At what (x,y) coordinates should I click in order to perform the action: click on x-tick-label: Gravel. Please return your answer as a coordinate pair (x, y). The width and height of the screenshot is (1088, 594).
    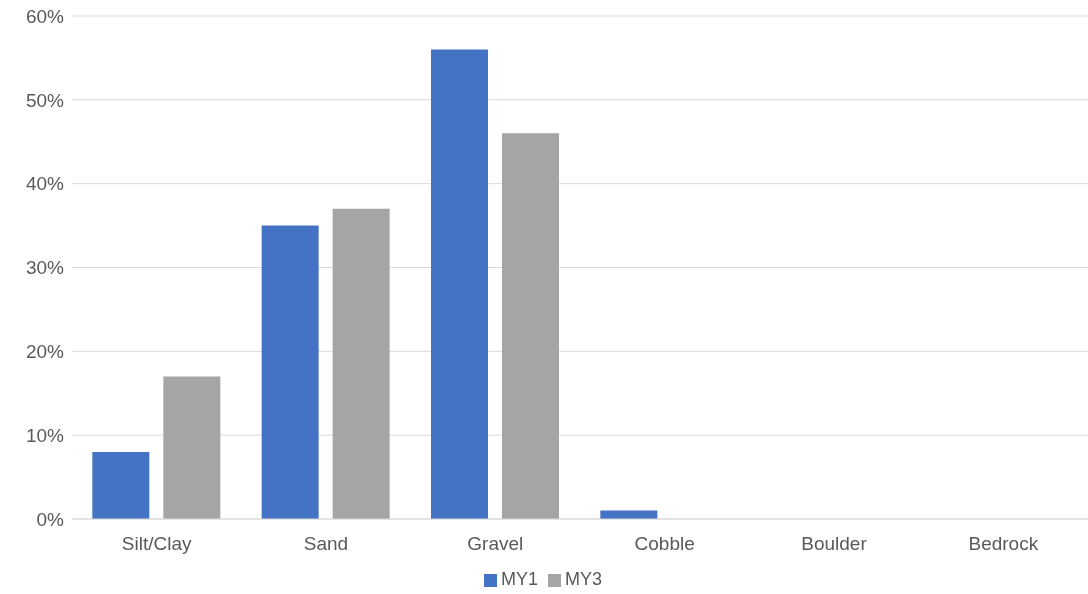
    Looking at the image, I should click on (495, 544).